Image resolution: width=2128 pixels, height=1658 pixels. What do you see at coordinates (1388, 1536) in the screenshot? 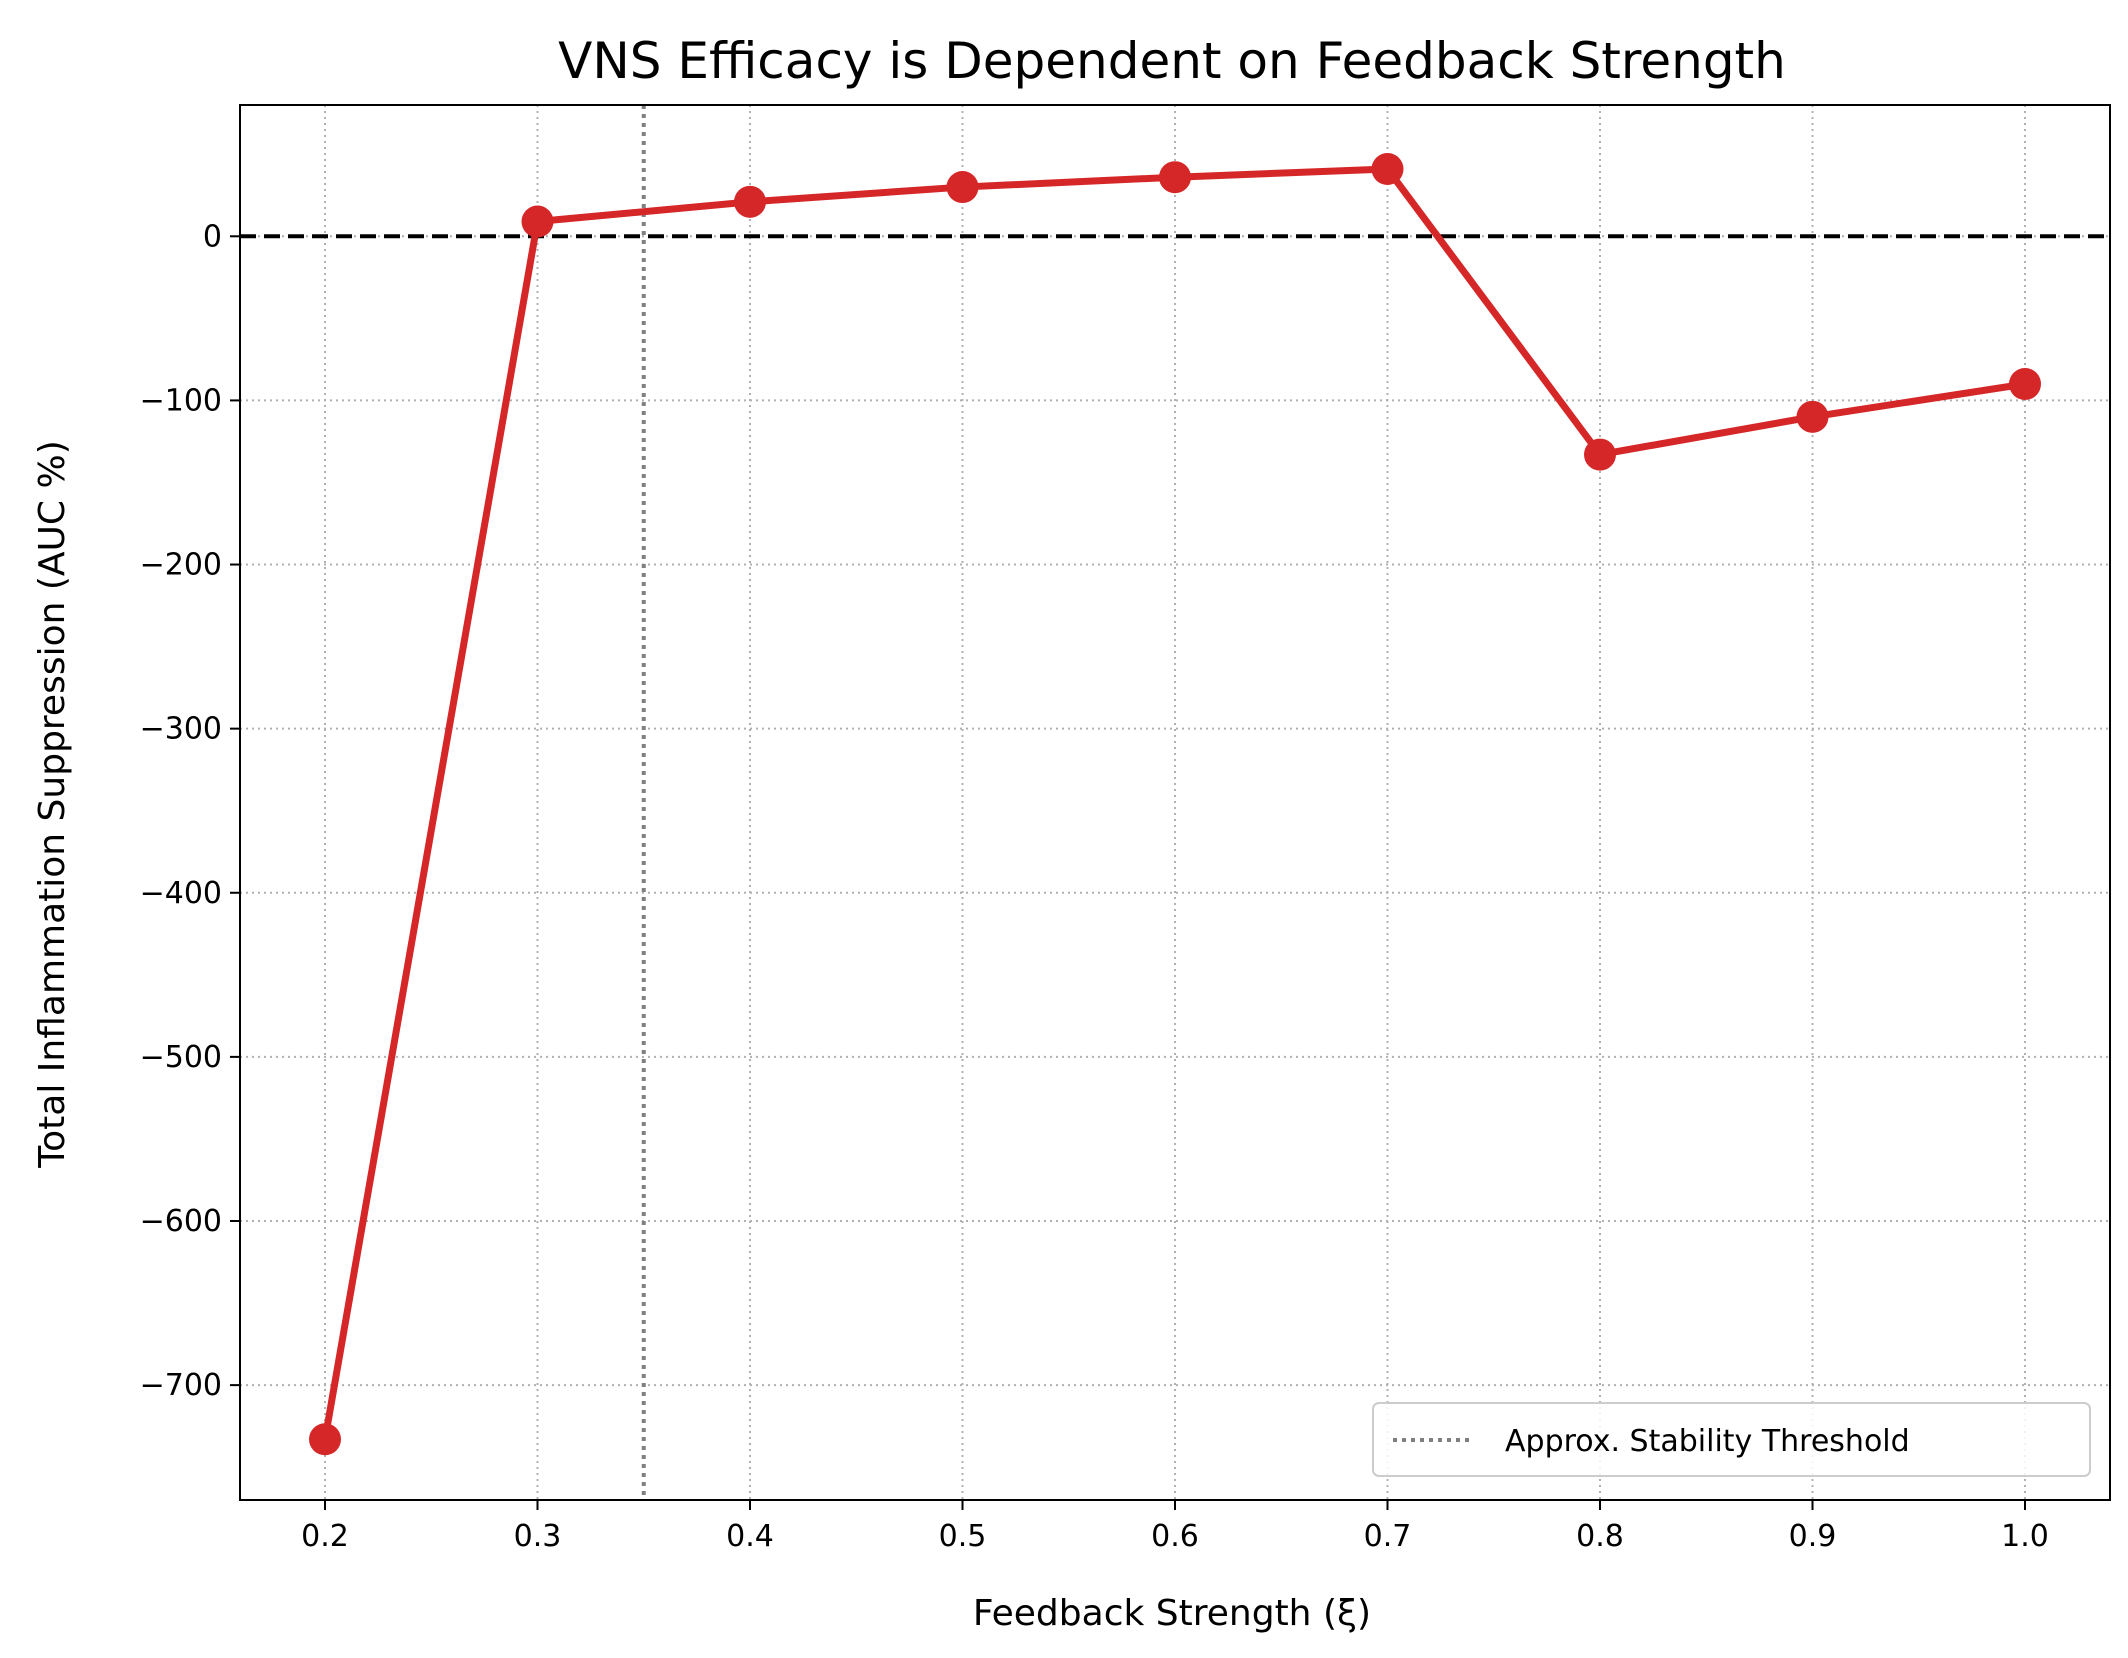
I see `x-tick-label: 0.7` at bounding box center [1388, 1536].